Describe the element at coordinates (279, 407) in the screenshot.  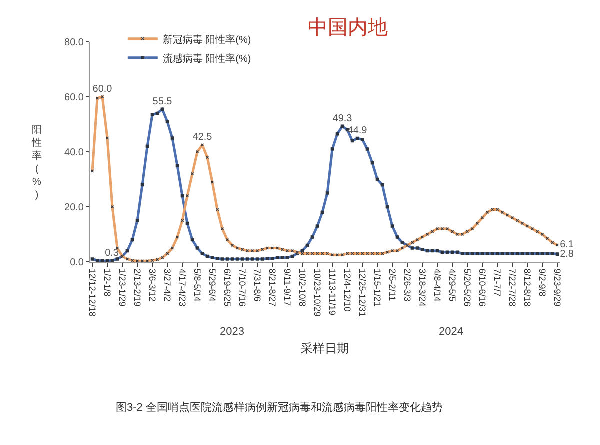
I see `caption: 图3-2 全国哨点医院流感样病例新冠病毒和流感病毒阳性率变化趋势` at that location.